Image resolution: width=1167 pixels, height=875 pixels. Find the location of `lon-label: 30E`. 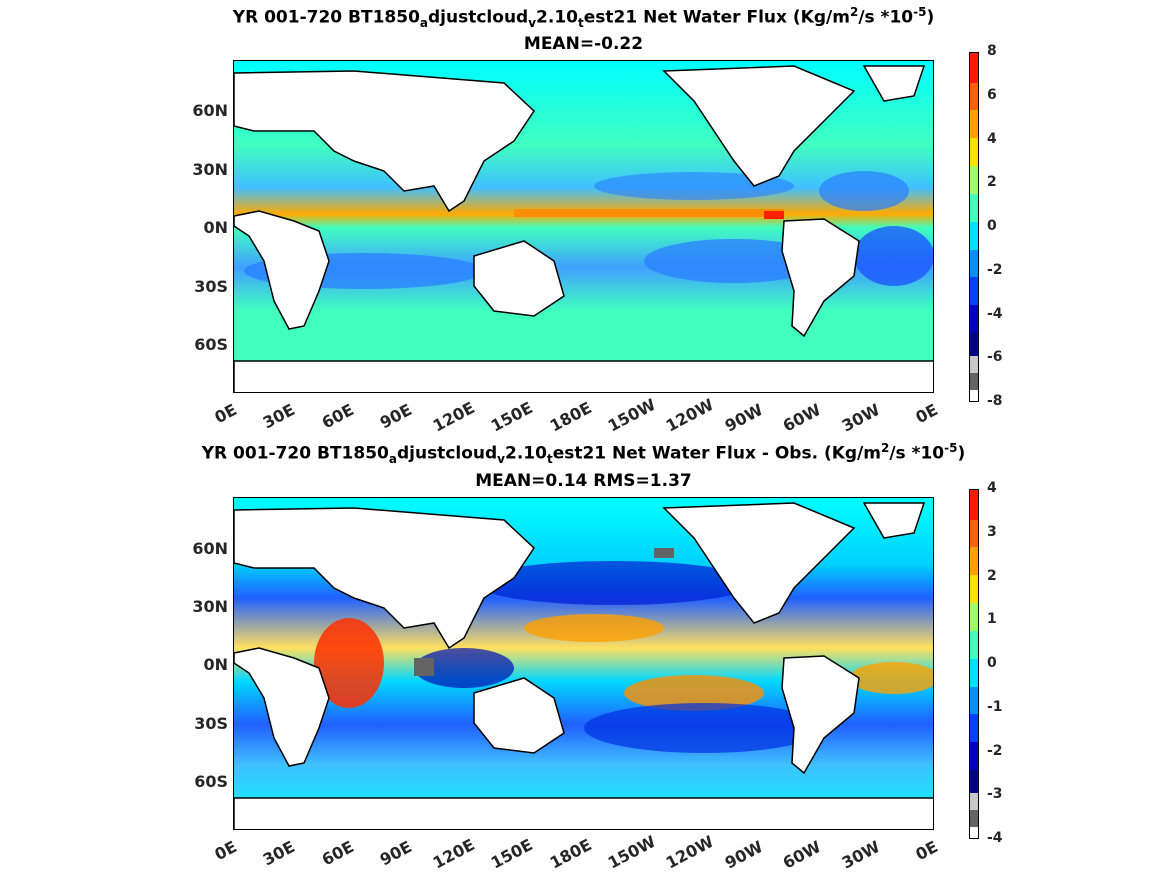

lon-label: 30E is located at coordinates (279, 853).